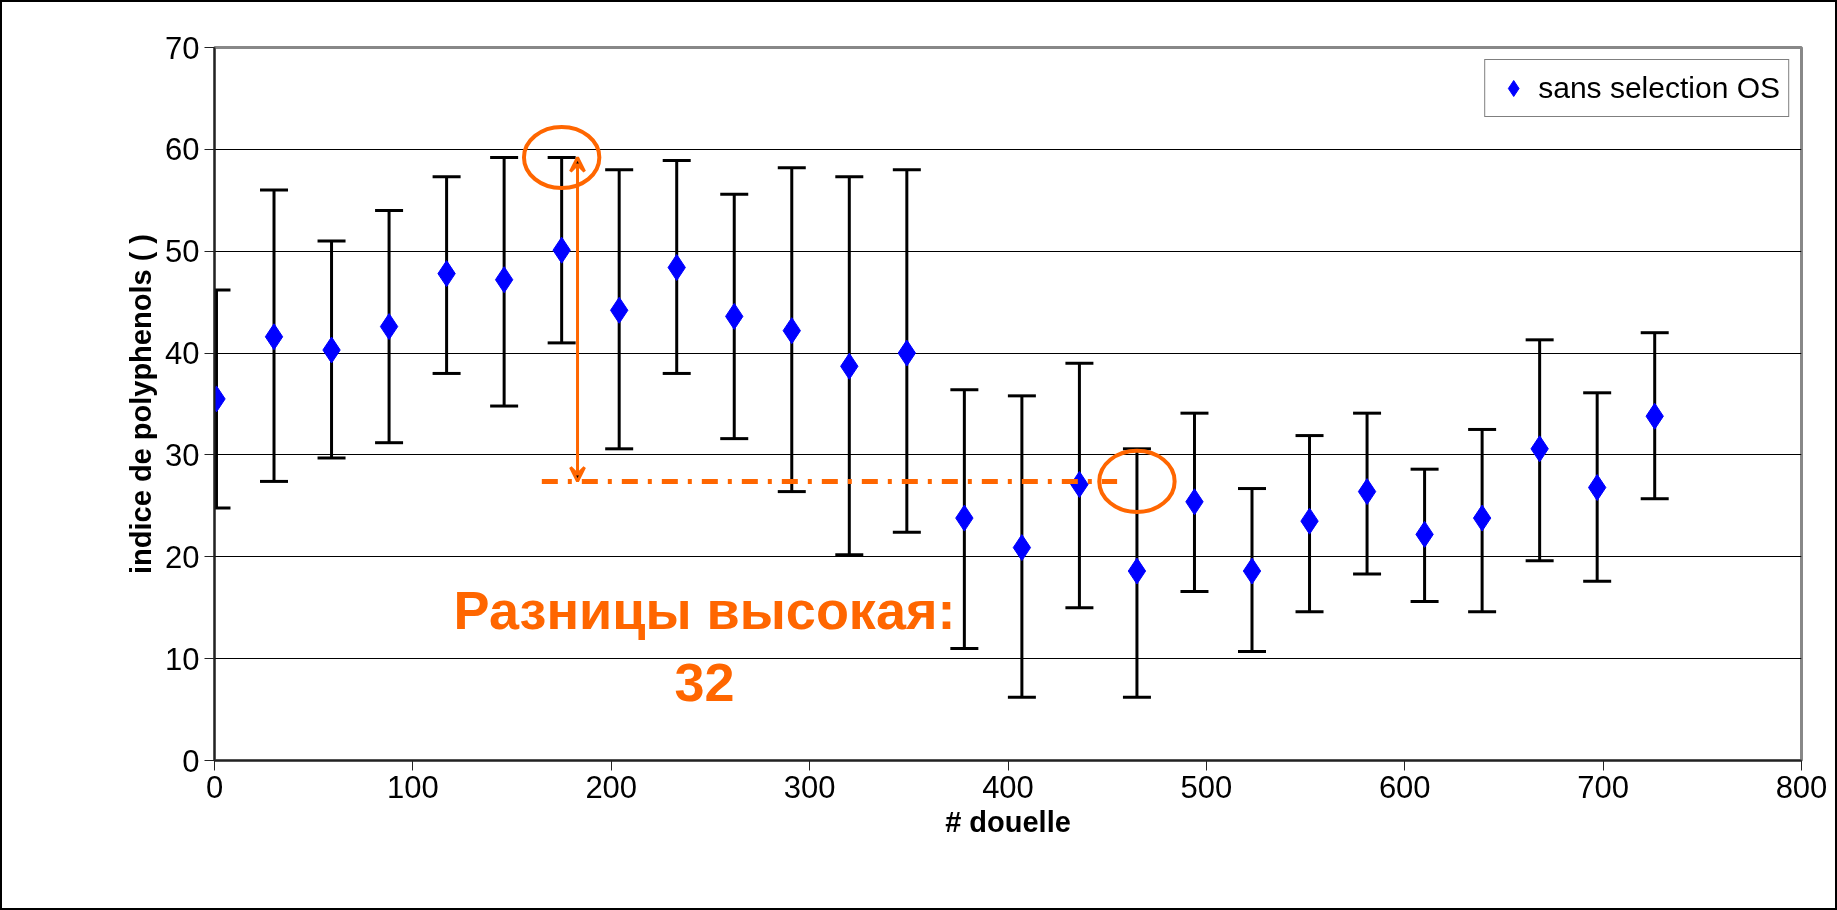 The height and width of the screenshot is (910, 1837). I want to click on x-tick-label: 100, so click(413, 787).